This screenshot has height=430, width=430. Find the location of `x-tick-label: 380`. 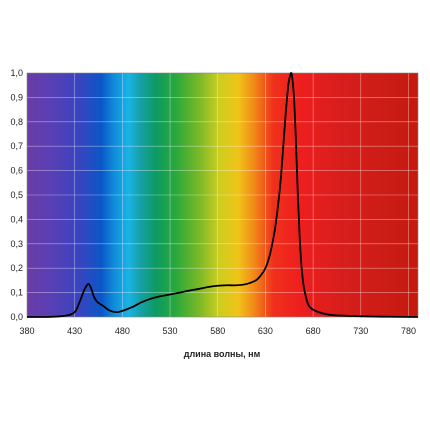

x-tick-label: 380 is located at coordinates (26, 331).